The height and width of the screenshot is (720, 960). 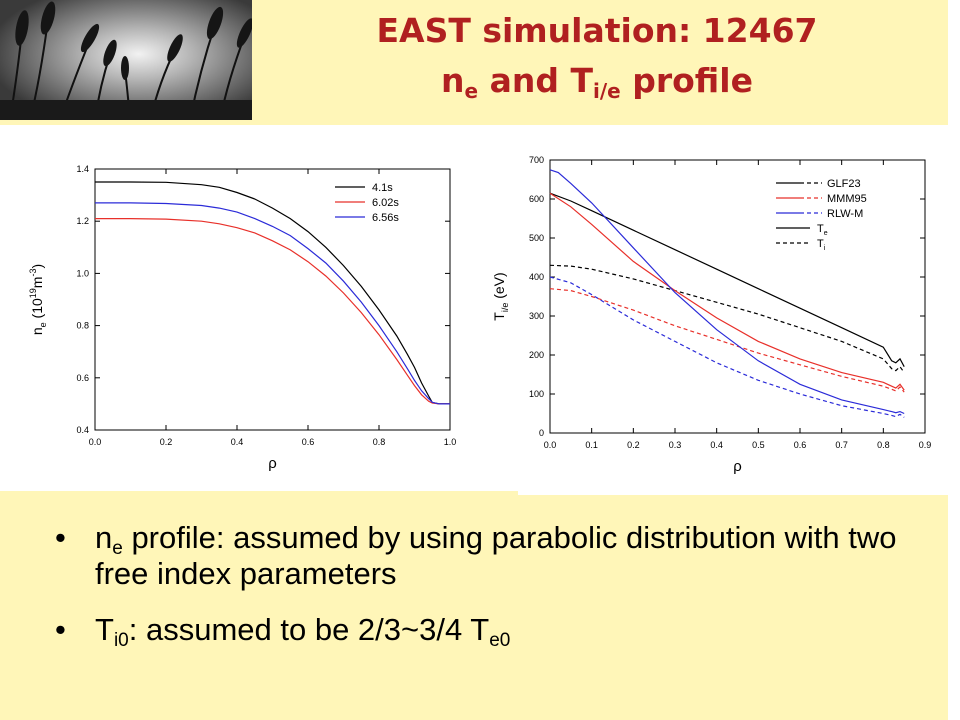 What do you see at coordinates (845, 214) in the screenshot?
I see `legend-label: RLW-M` at bounding box center [845, 214].